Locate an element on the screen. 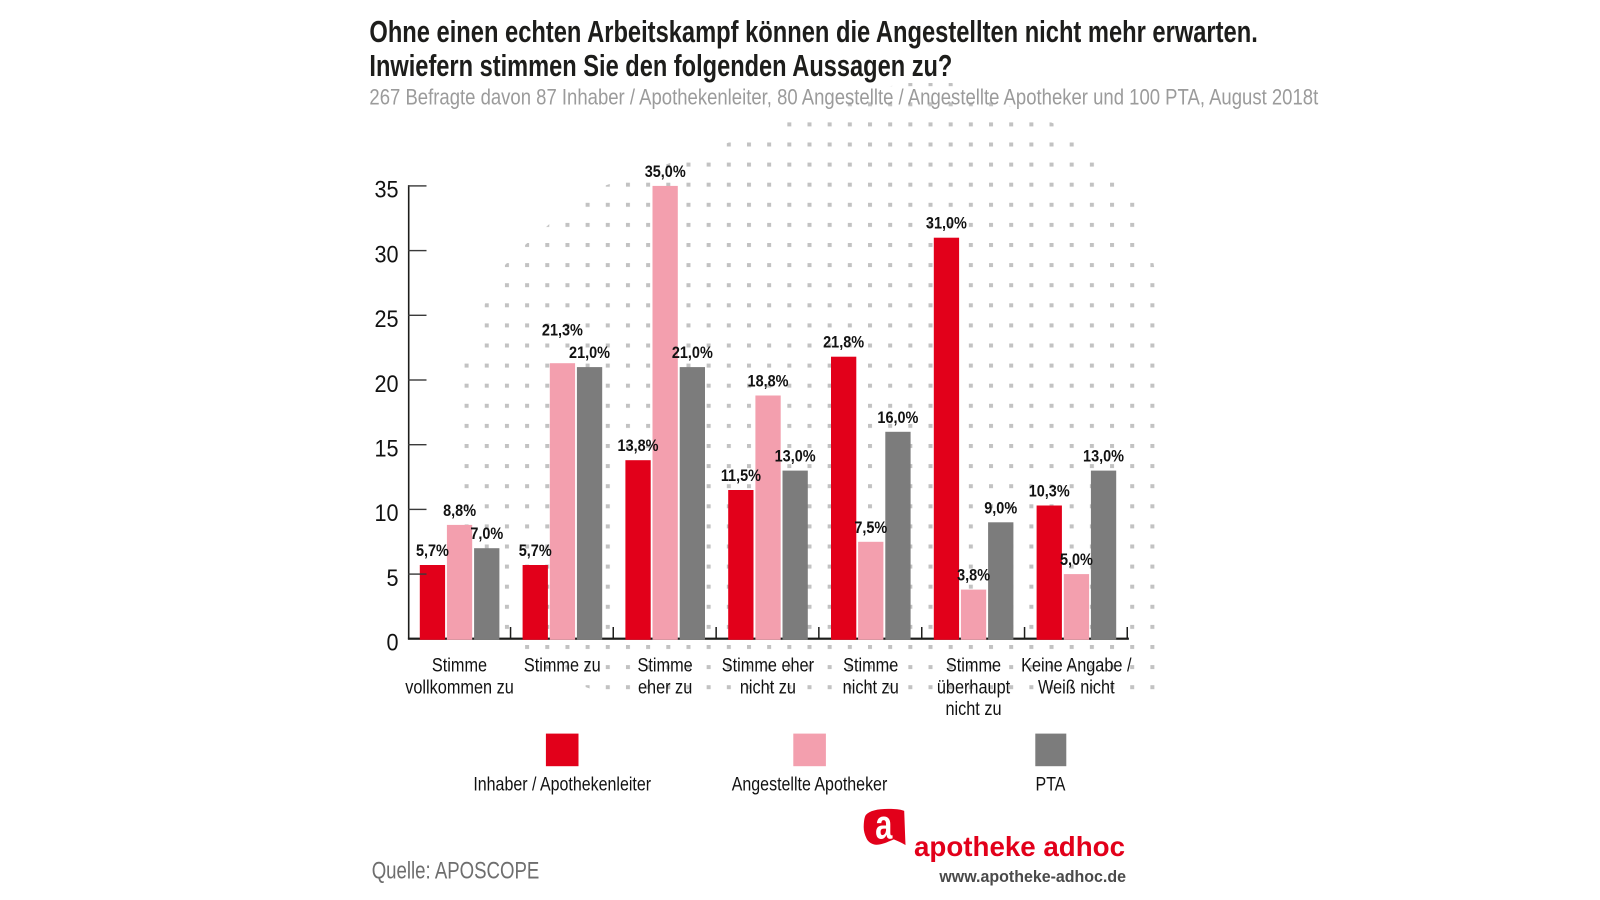 The image size is (1600, 900). svg-text: Angestellte Apotheker is located at coordinates (810, 784).